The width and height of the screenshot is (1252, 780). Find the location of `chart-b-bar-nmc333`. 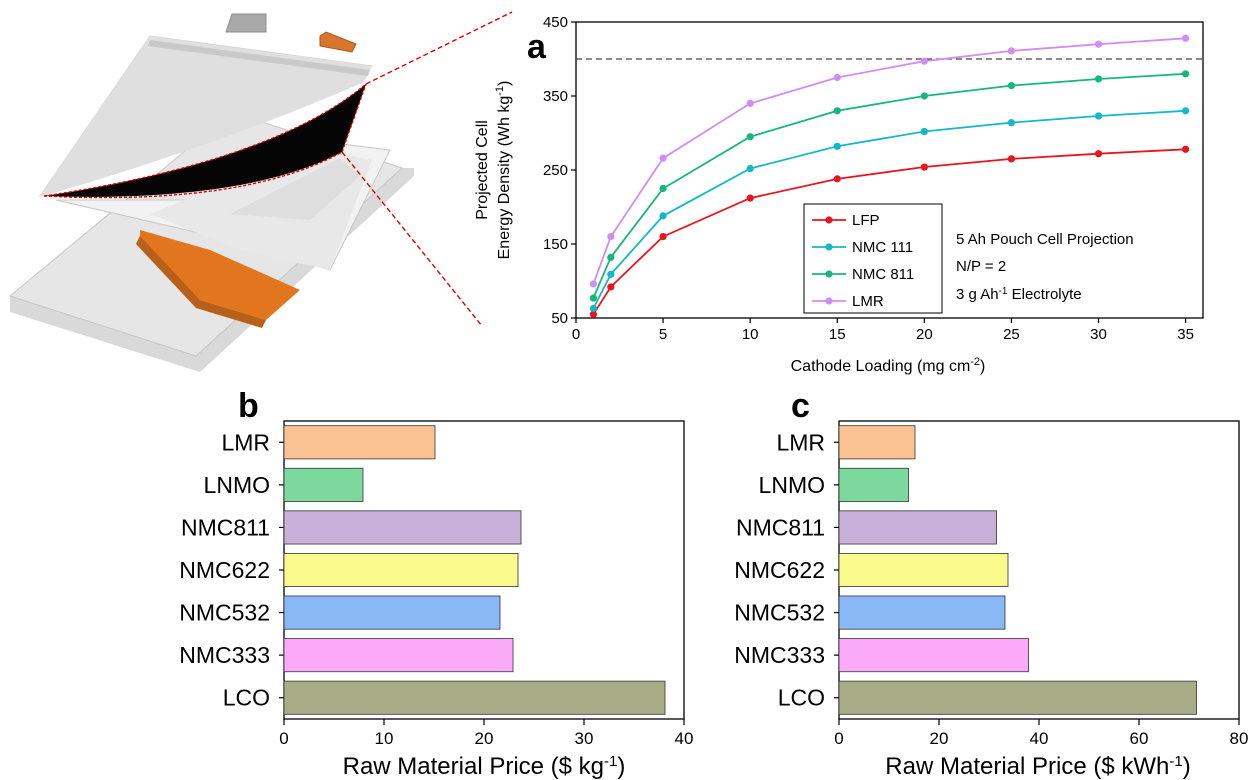

chart-b-bar-nmc333 is located at coordinates (398, 655).